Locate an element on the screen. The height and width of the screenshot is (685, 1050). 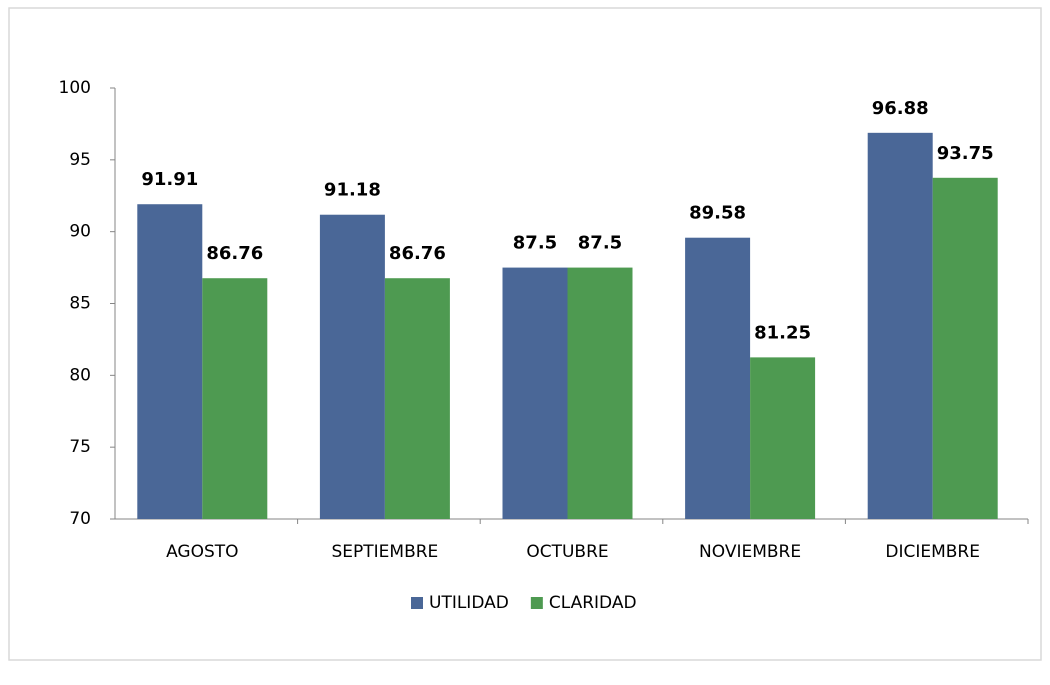
data-label: 91.18 is located at coordinates (352, 190).